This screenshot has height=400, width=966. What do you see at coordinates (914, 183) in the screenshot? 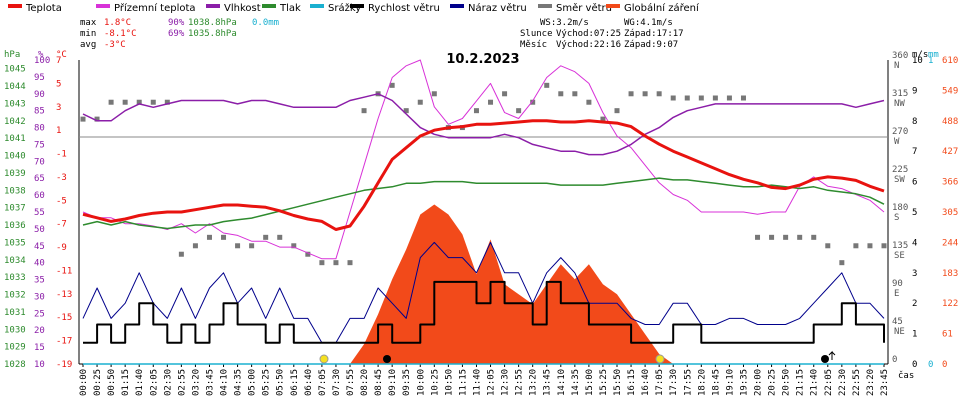
I see `wind-speed-tick-label: 6` at bounding box center [914, 183].